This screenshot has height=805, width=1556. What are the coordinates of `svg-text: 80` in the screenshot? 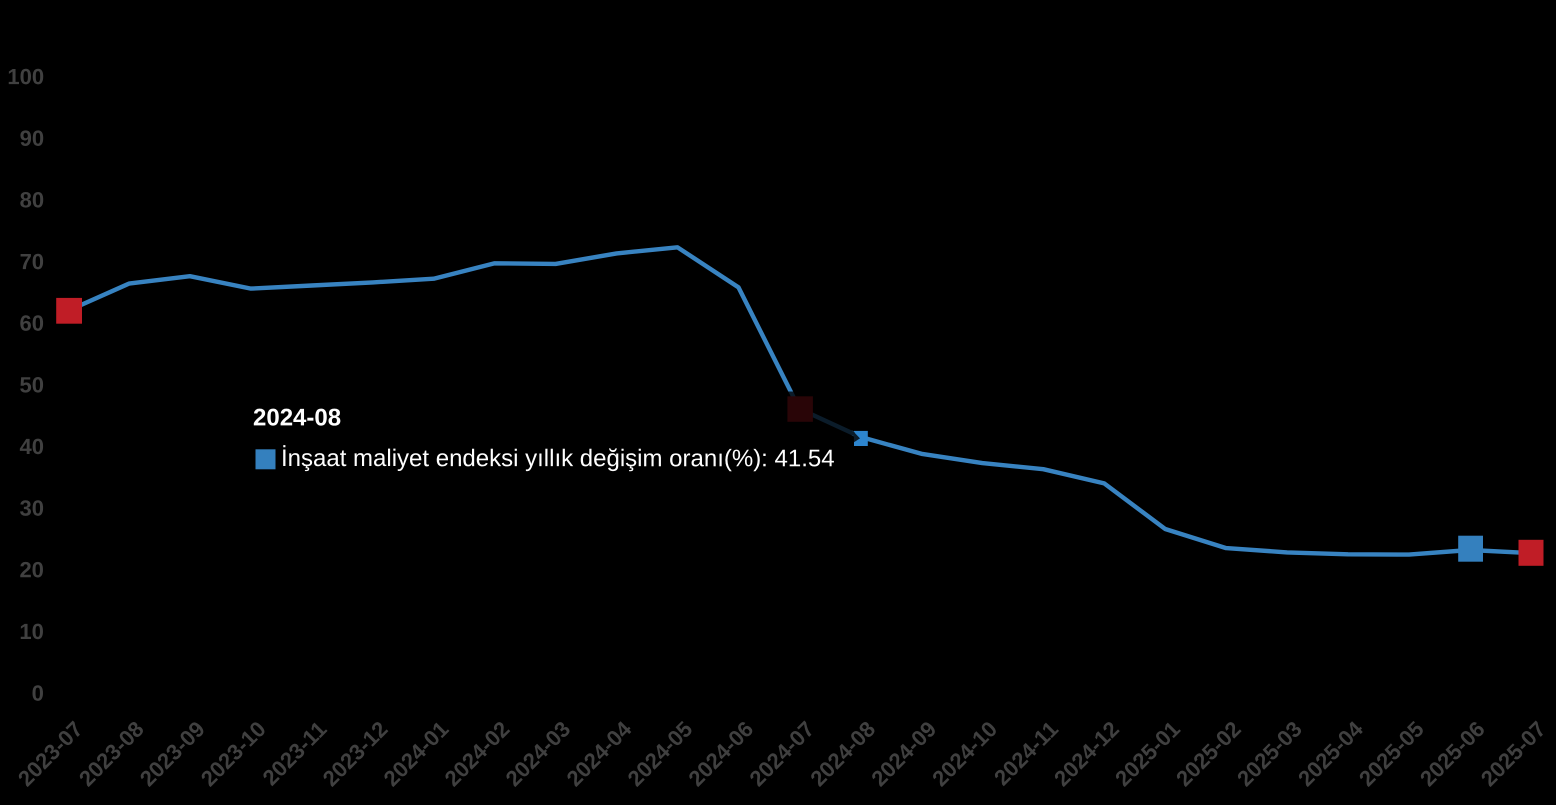 It's located at (32, 199).